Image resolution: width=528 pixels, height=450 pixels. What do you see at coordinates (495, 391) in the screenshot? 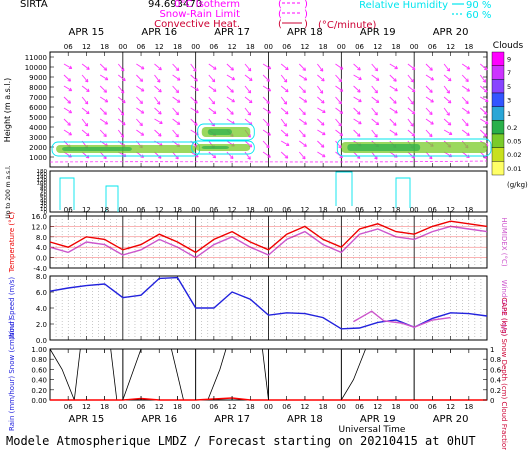
I see `y-tick-label-right: 0.2` at bounding box center [495, 391].